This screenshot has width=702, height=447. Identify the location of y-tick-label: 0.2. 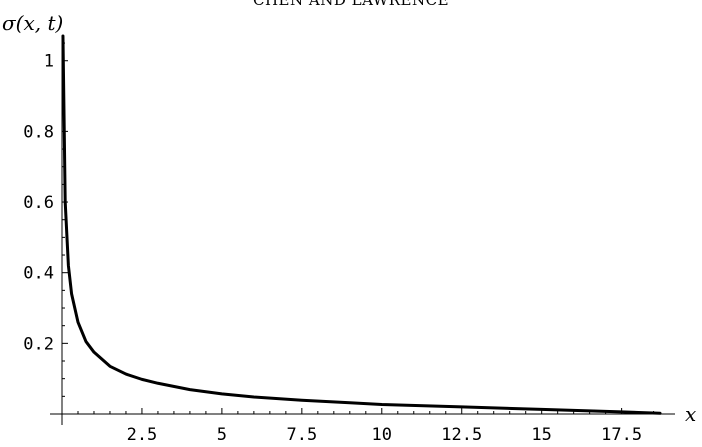
(38, 344).